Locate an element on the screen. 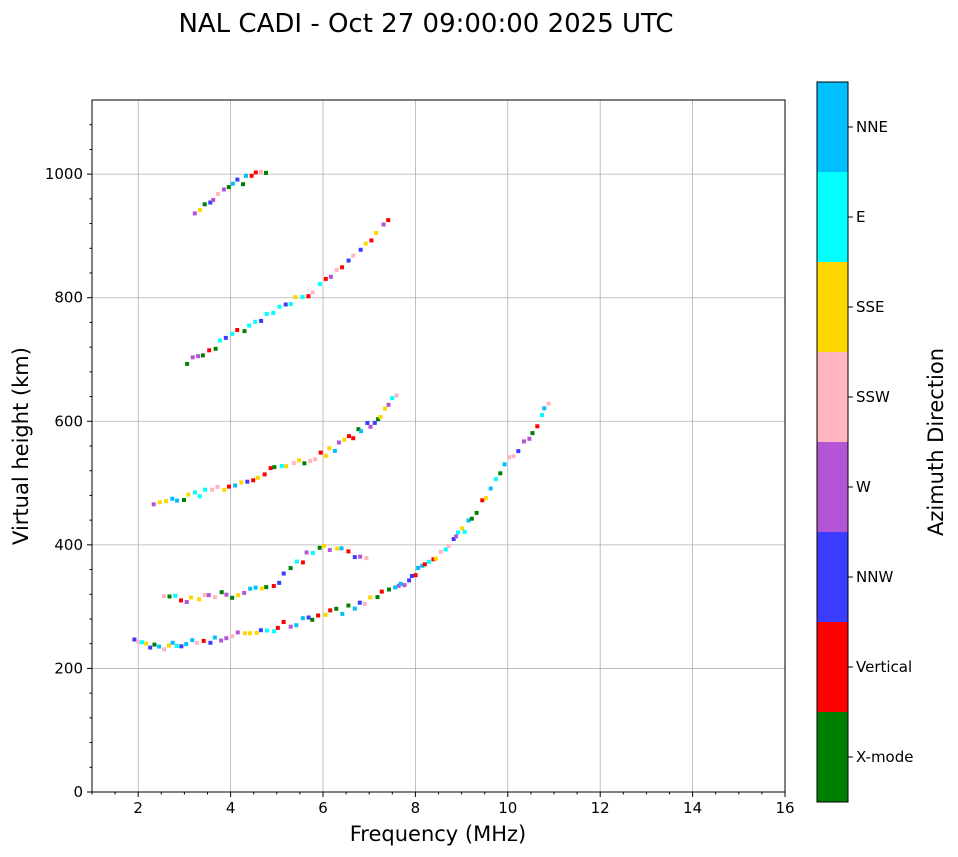 The image size is (958, 857). x-axis-ticks: 2 4 6 8 10 12 14 16 is located at coordinates (443, 804).